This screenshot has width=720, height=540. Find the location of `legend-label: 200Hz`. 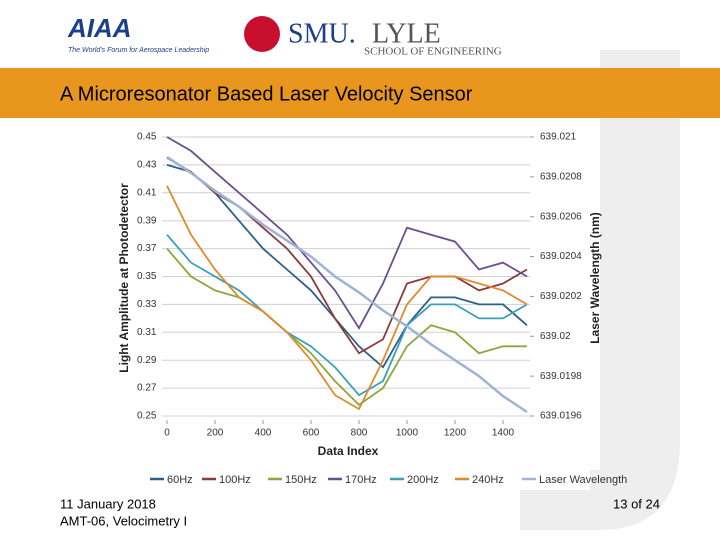

legend-label: 200Hz is located at coordinates (423, 480).